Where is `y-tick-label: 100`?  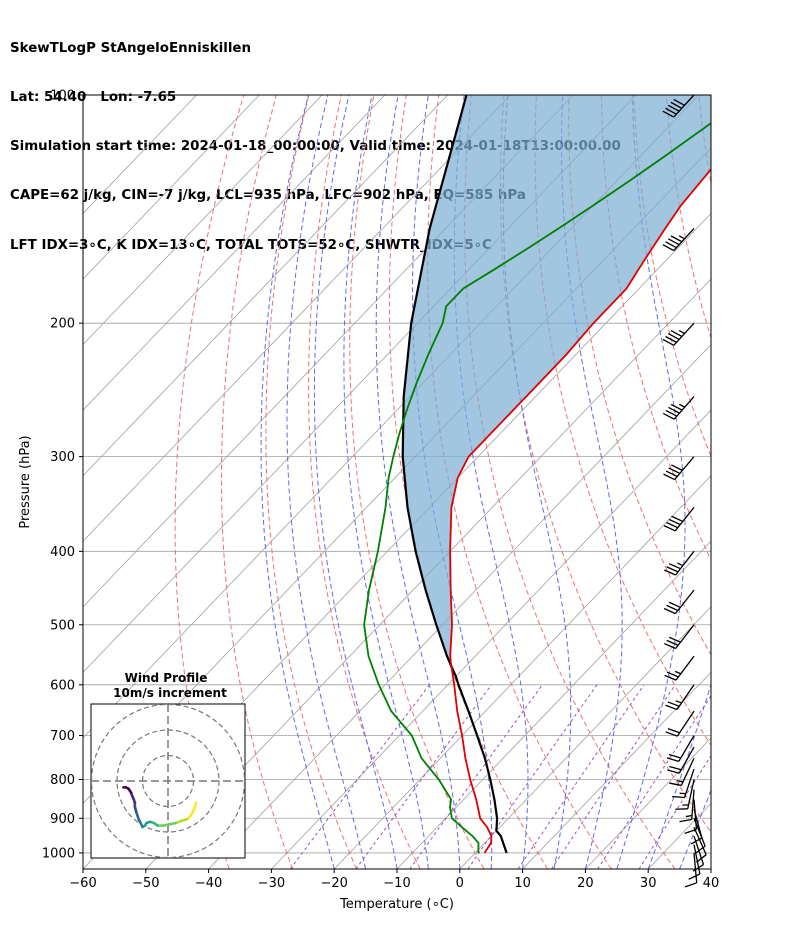
y-tick-label: 100 is located at coordinates (62, 96).